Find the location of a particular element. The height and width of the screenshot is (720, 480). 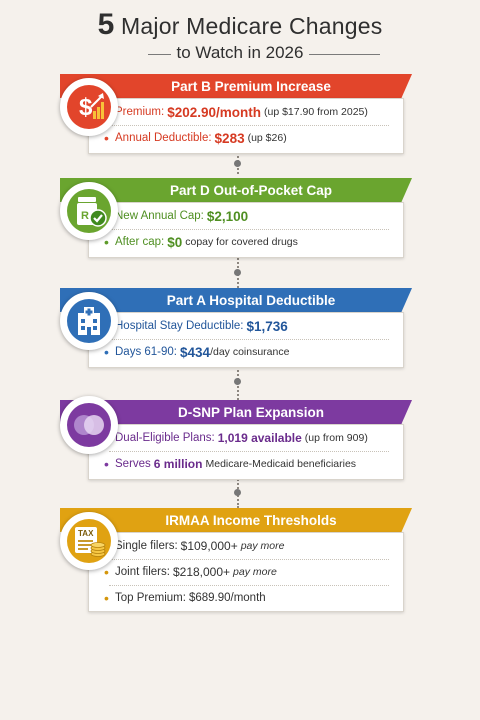

section-title-dsnp: D-SNP Plan Expansion is located at coordinates (251, 412).